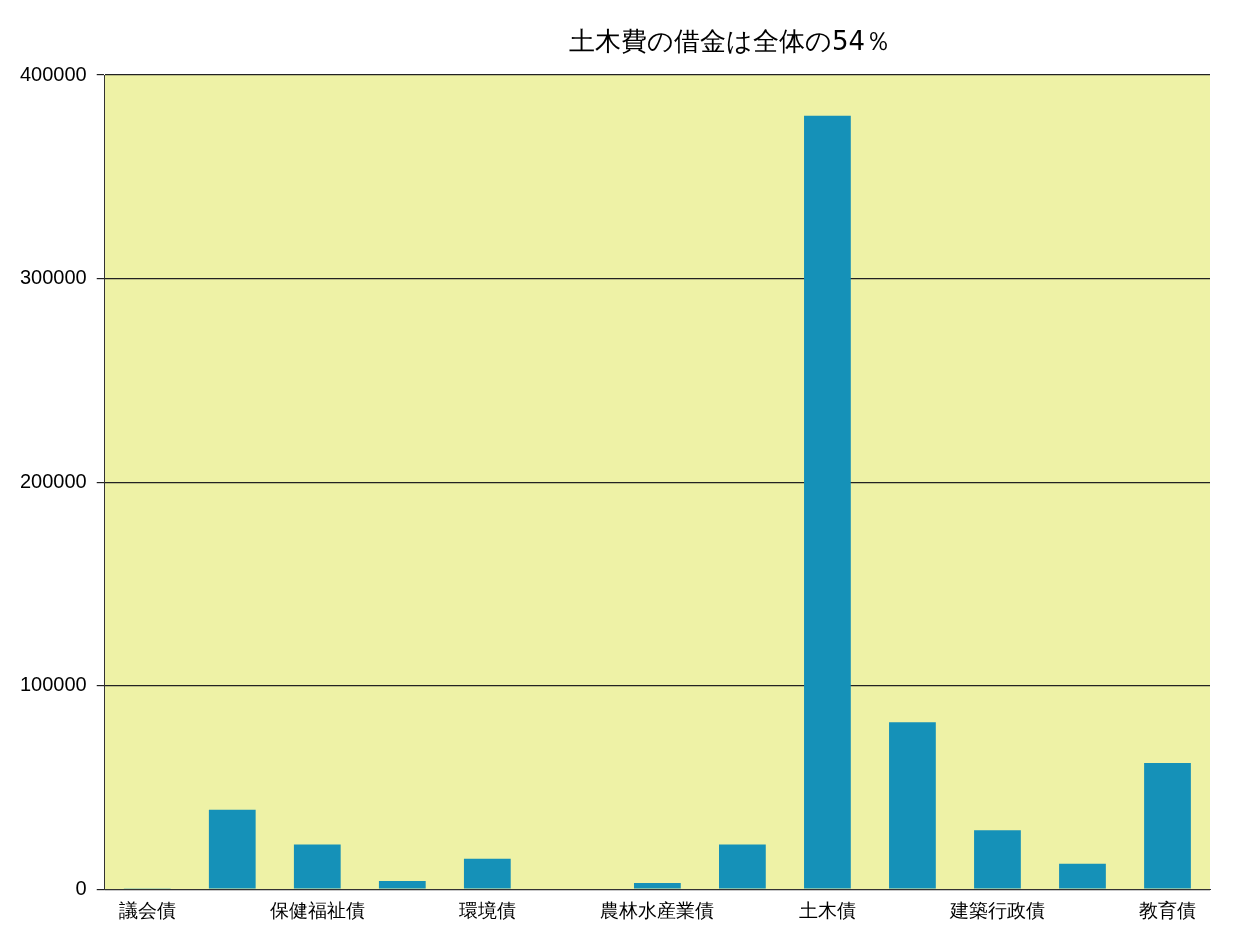 Image resolution: width=1250 pixels, height=936 pixels. Describe the element at coordinates (657, 909) in the screenshot. I see `x-tick-label: 農林水産業債` at that location.